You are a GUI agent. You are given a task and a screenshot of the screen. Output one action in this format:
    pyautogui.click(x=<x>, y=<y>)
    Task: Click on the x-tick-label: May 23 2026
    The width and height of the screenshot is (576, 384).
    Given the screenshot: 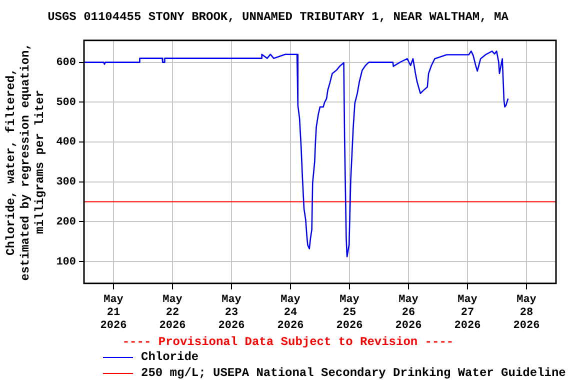 What is the action you would take?
    pyautogui.click(x=231, y=313)
    